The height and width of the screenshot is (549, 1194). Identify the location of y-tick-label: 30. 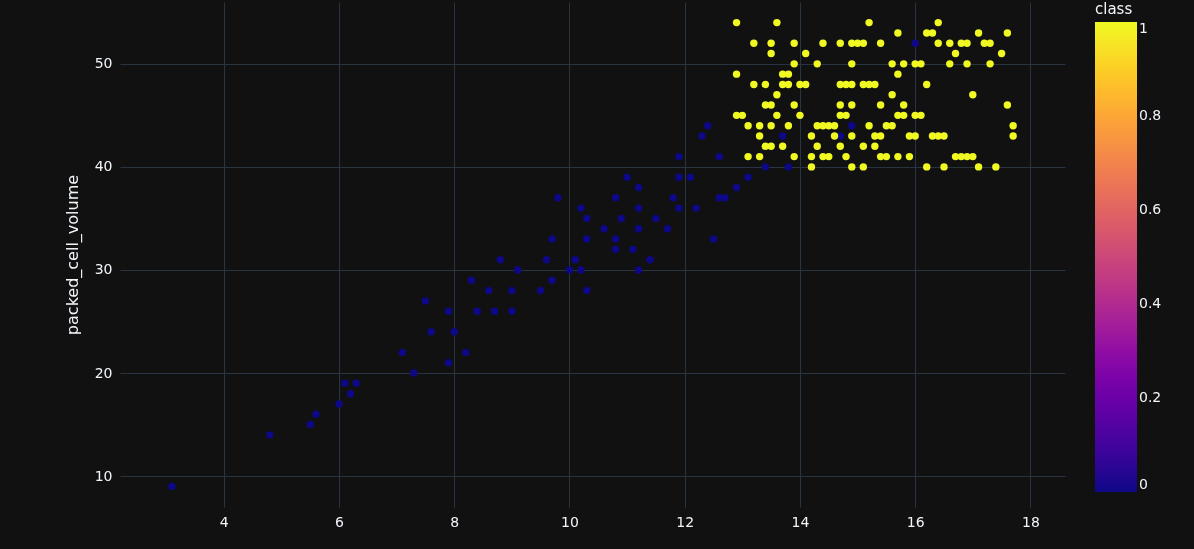
(103, 269).